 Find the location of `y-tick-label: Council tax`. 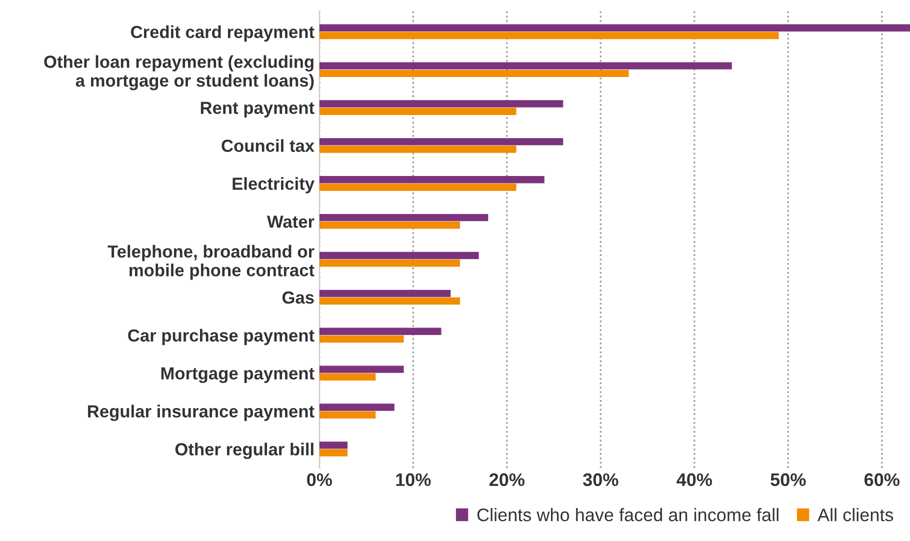

y-tick-label: Council tax is located at coordinates (268, 145).